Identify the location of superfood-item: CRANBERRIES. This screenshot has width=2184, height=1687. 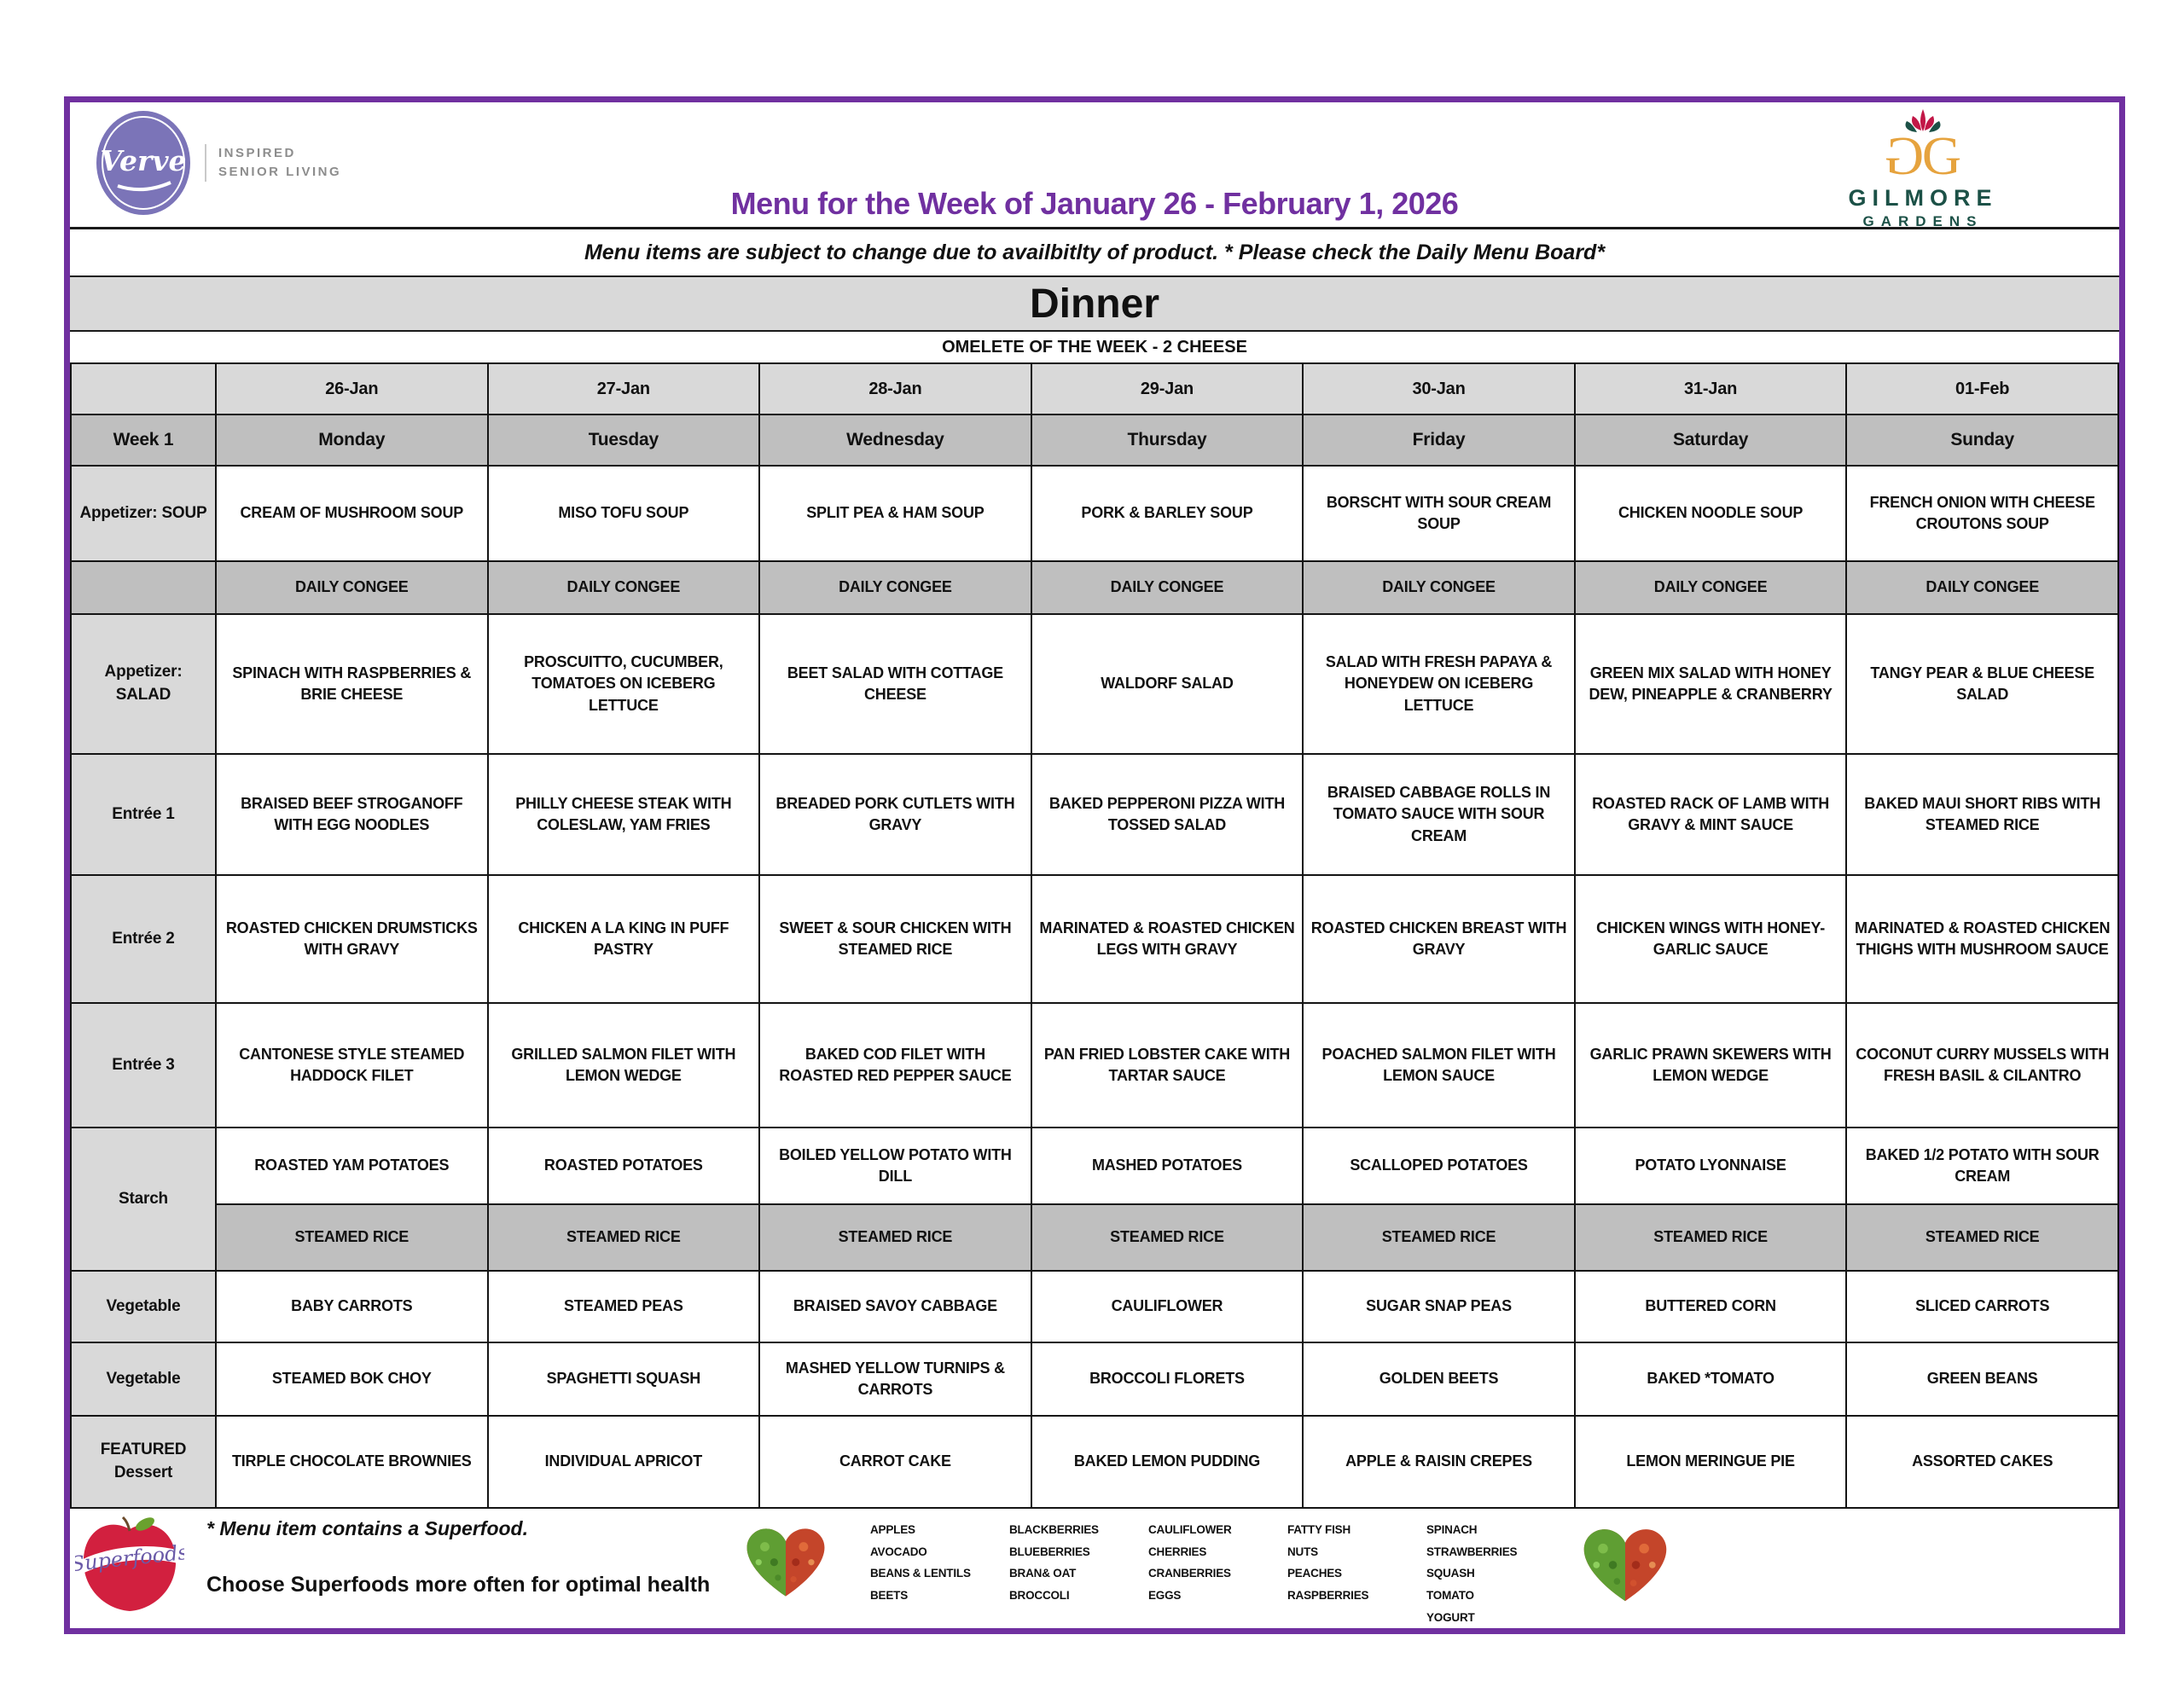
(1190, 1574).